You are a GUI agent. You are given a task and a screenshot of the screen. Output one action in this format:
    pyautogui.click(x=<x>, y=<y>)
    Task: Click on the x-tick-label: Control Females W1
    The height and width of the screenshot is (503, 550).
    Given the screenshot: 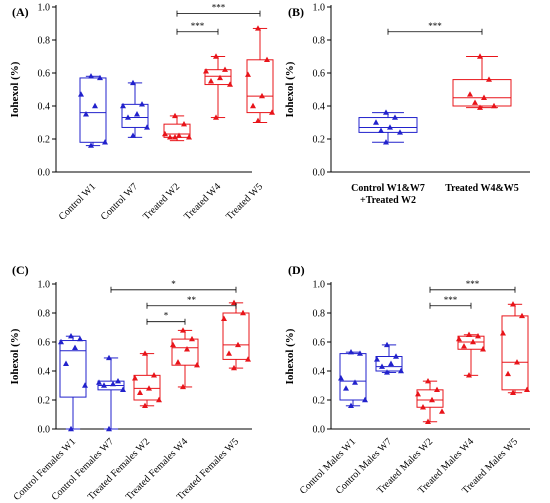 What is the action you would take?
    pyautogui.click(x=45, y=469)
    